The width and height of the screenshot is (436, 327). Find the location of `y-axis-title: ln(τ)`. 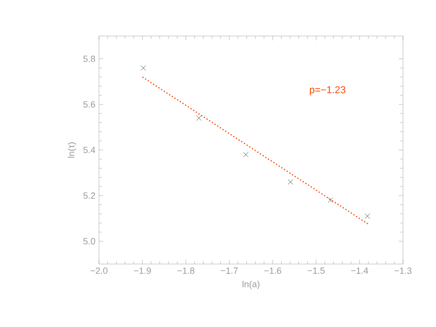

y-axis-title: ln(τ) is located at coordinates (72, 150).